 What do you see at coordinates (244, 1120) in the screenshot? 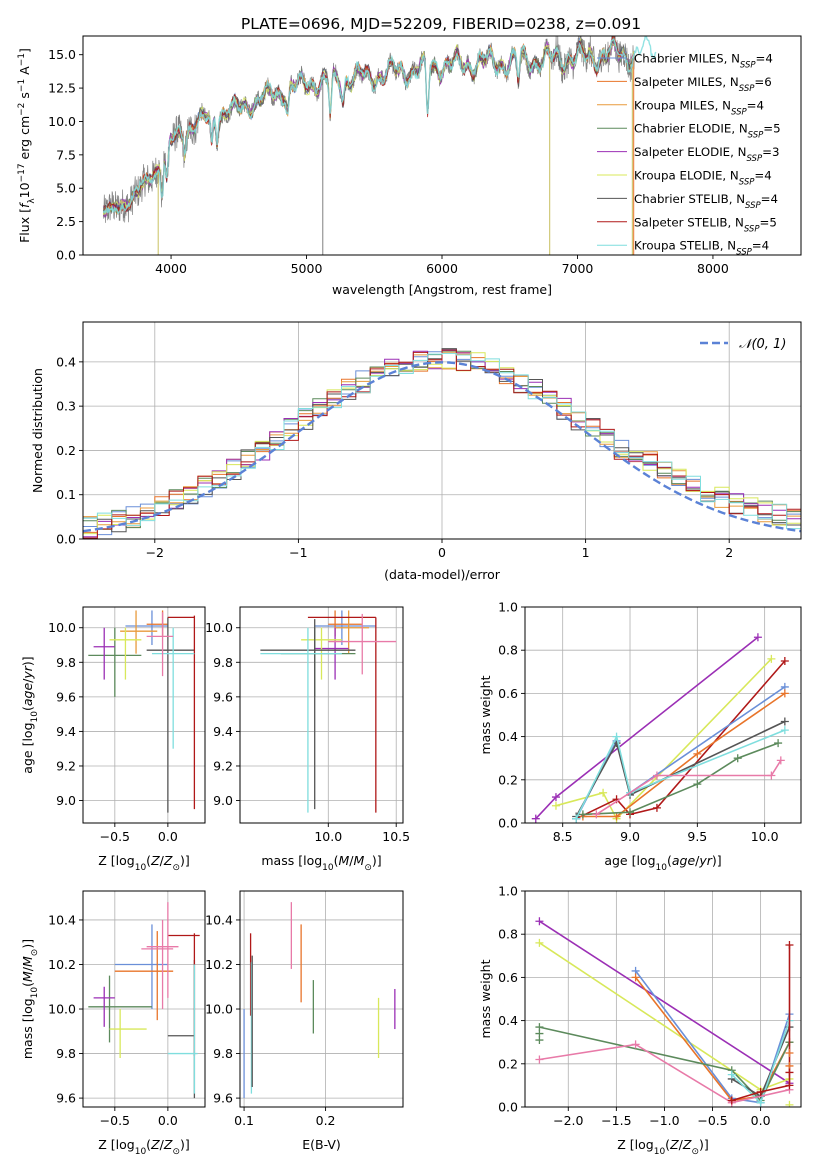
I see `x-tick-label: 0.1` at bounding box center [244, 1120].